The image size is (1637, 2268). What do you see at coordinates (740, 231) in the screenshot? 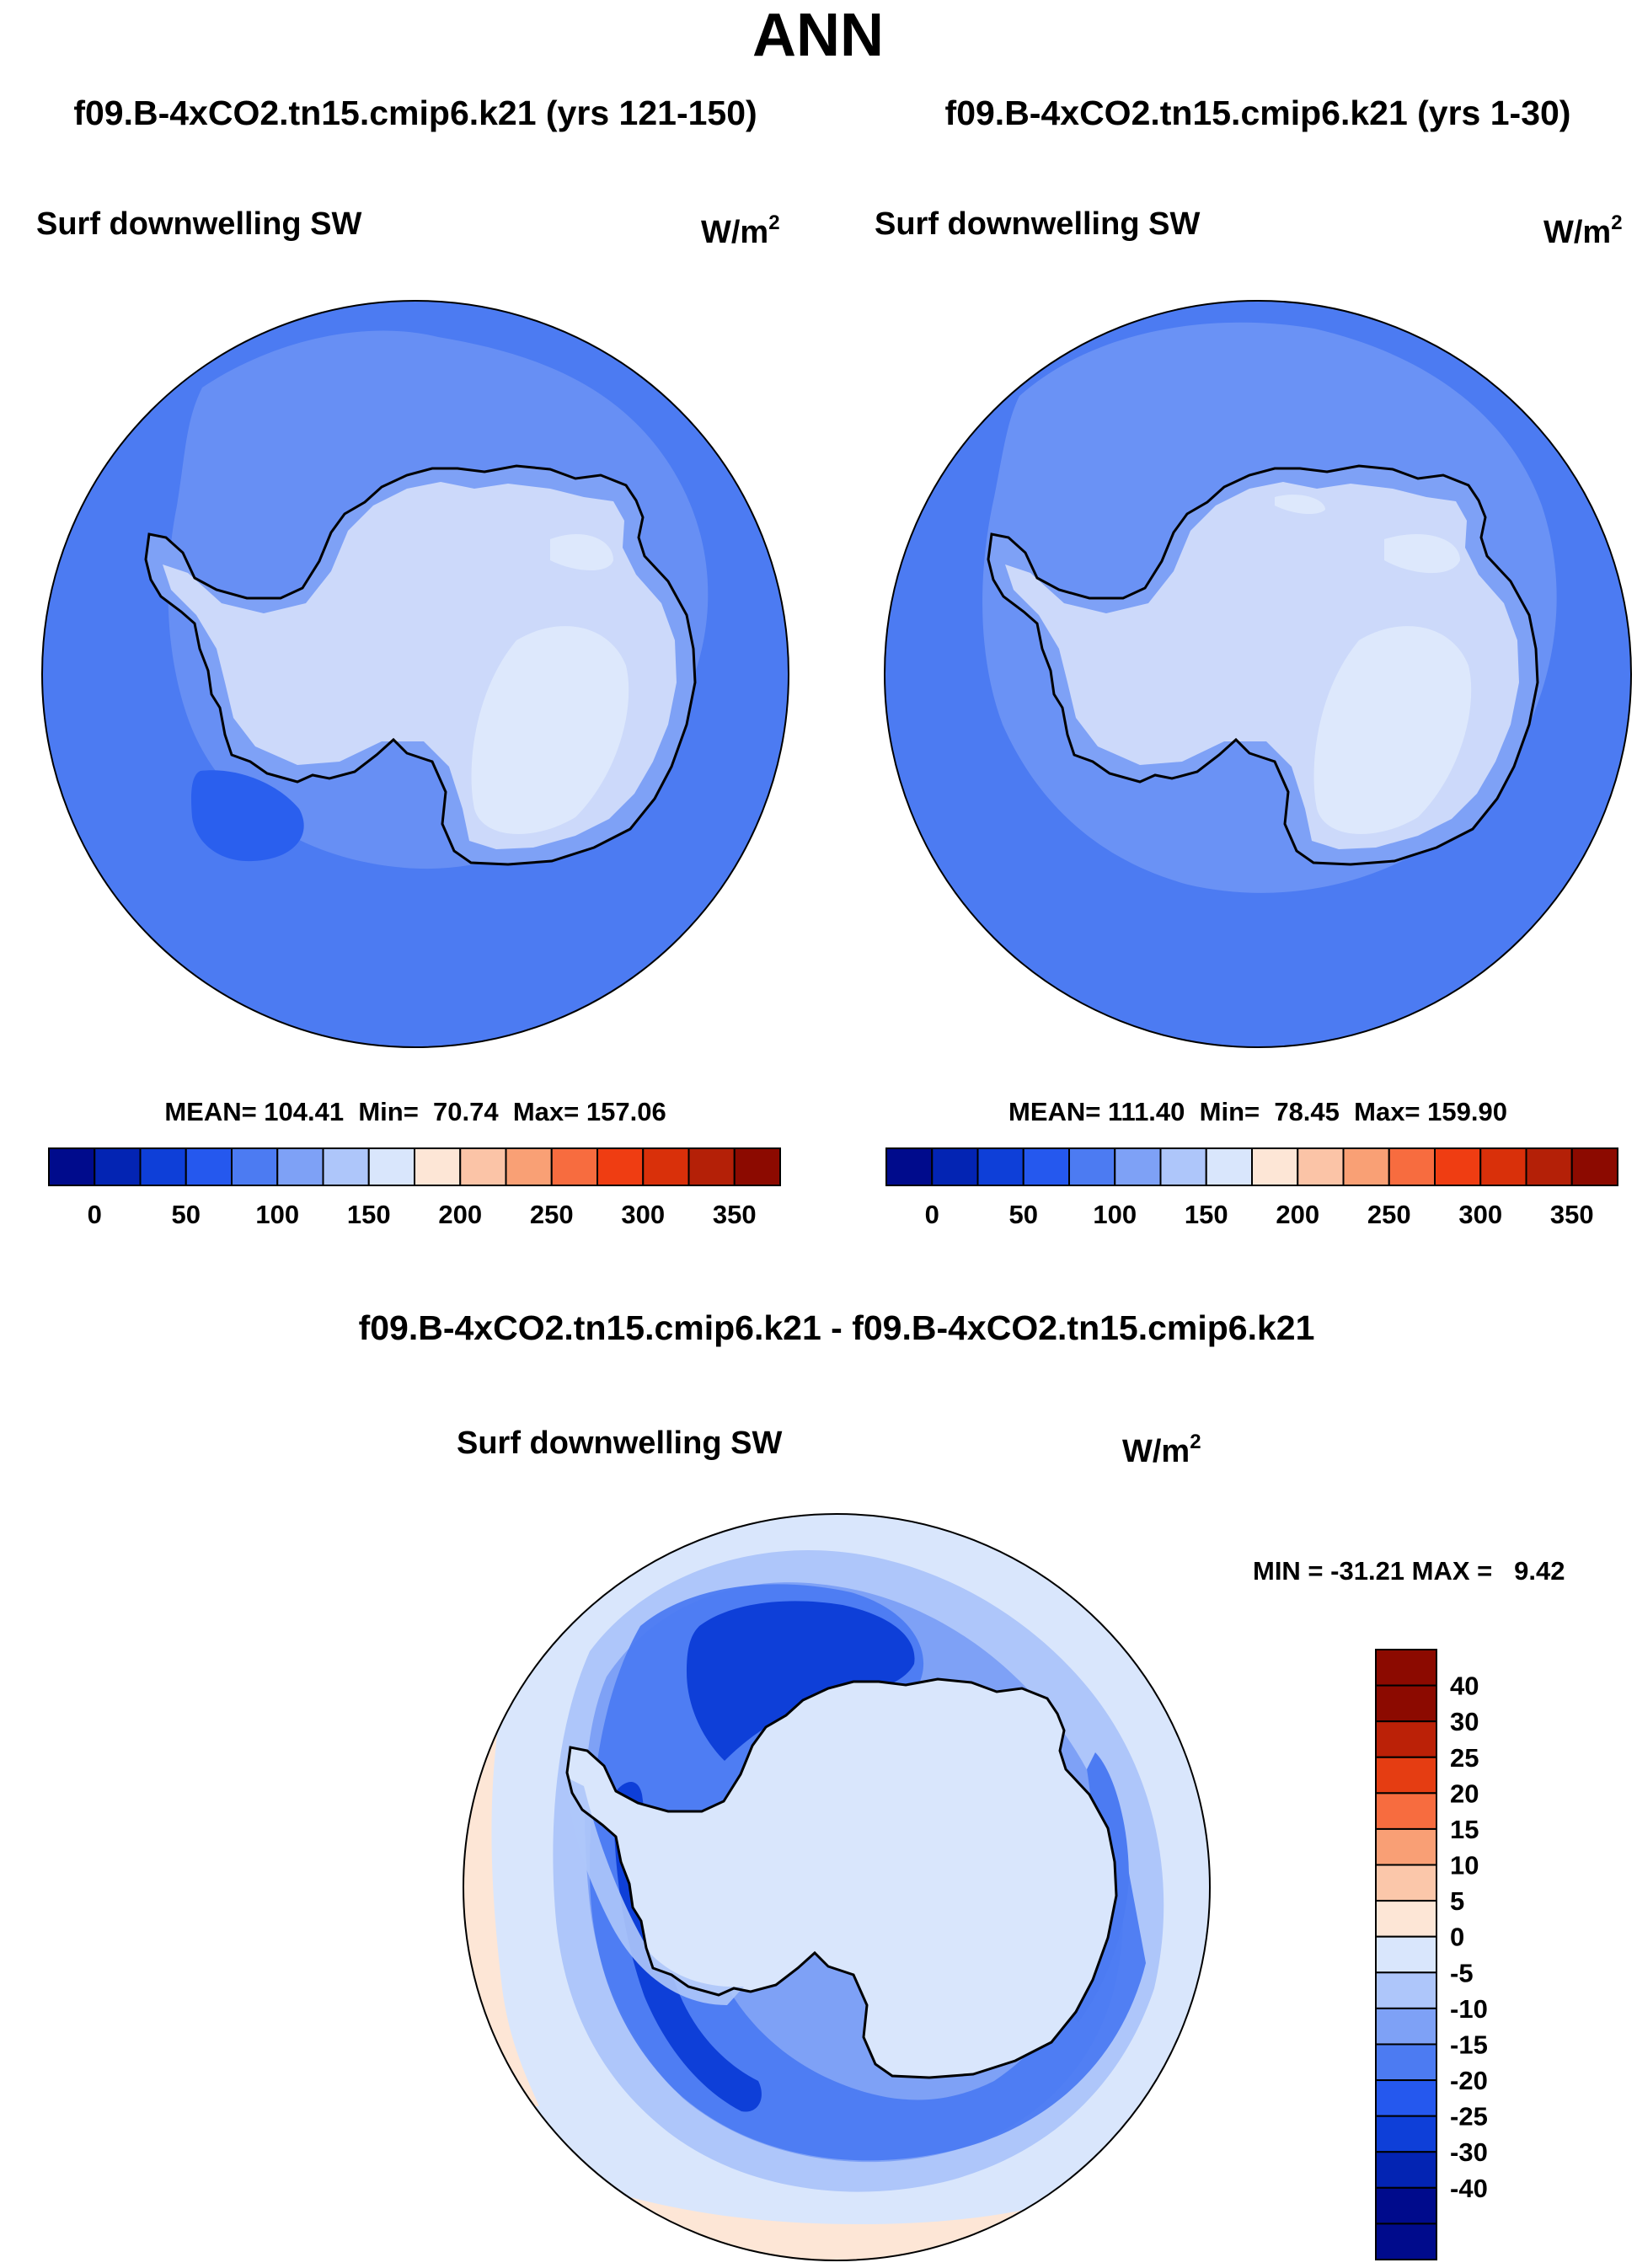
I see `panel-1-units: W/m2` at bounding box center [740, 231].